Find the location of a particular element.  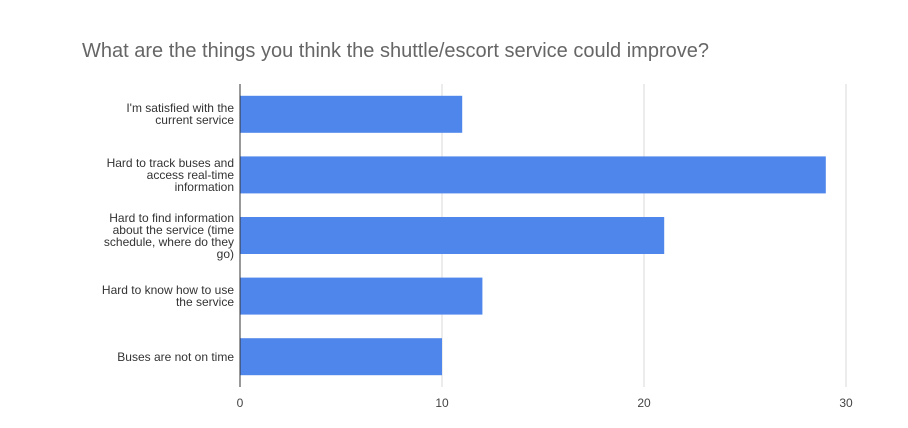

category-label-line: Hard to find information is located at coordinates (171, 217).